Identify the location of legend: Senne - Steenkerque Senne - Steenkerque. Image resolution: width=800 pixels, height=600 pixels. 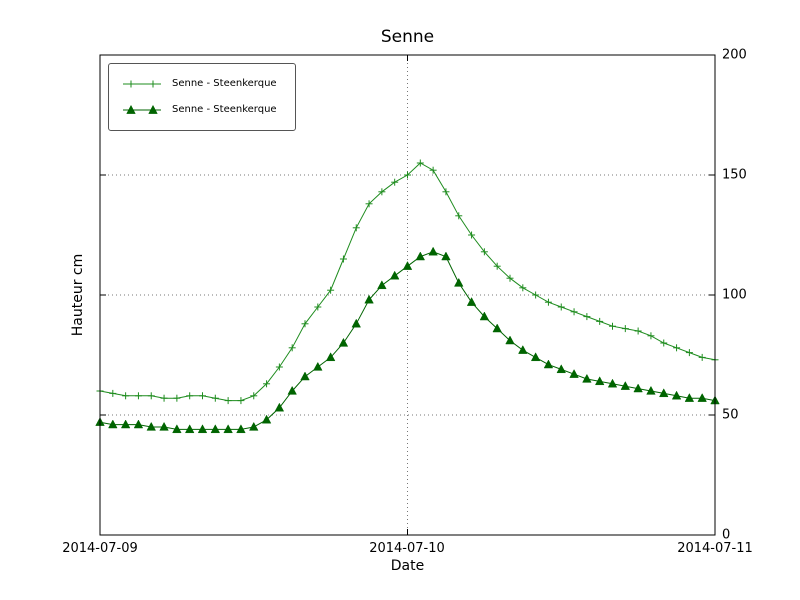
(202, 97).